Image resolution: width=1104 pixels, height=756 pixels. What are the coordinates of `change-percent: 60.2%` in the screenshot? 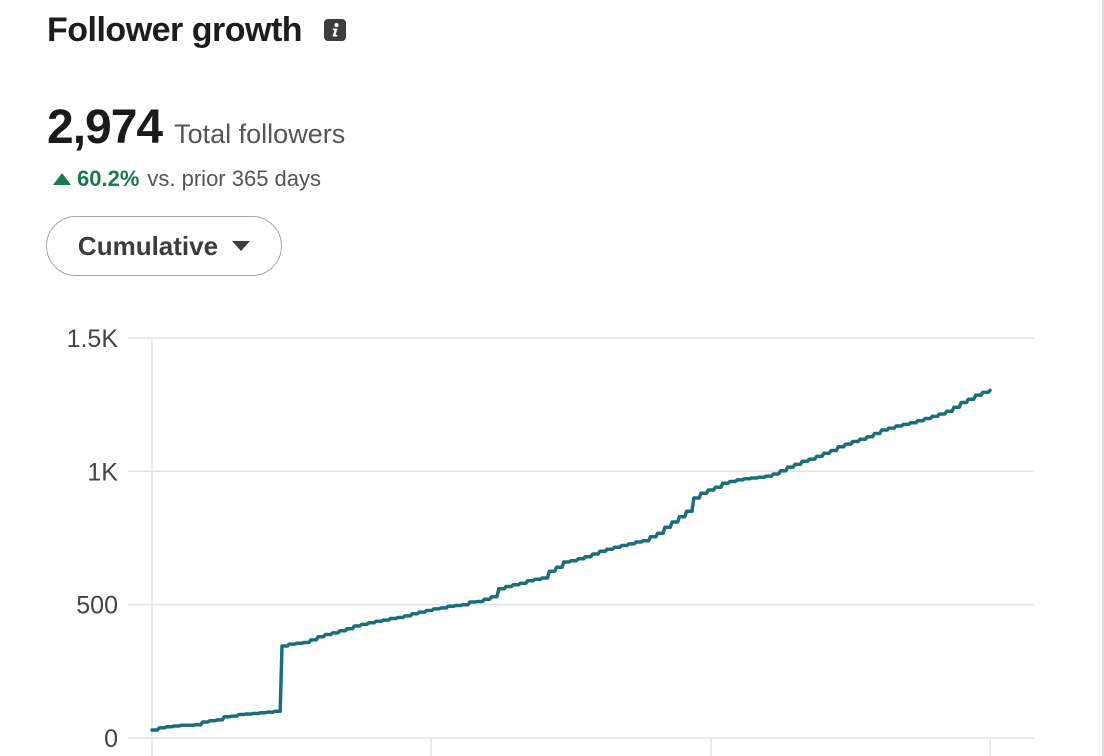 It's located at (108, 178).